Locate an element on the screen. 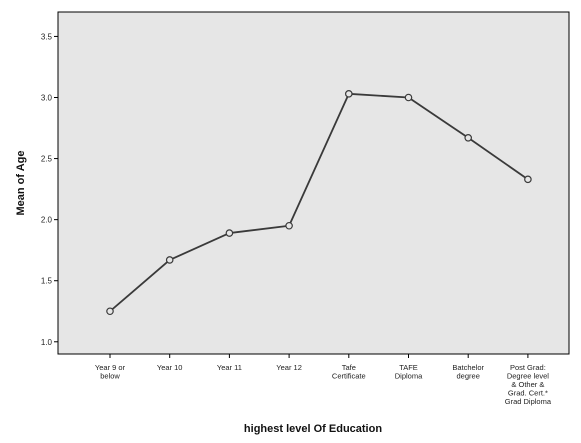 This screenshot has height=443, width=581. x-tick-label-line: TAFE is located at coordinates (408, 367).